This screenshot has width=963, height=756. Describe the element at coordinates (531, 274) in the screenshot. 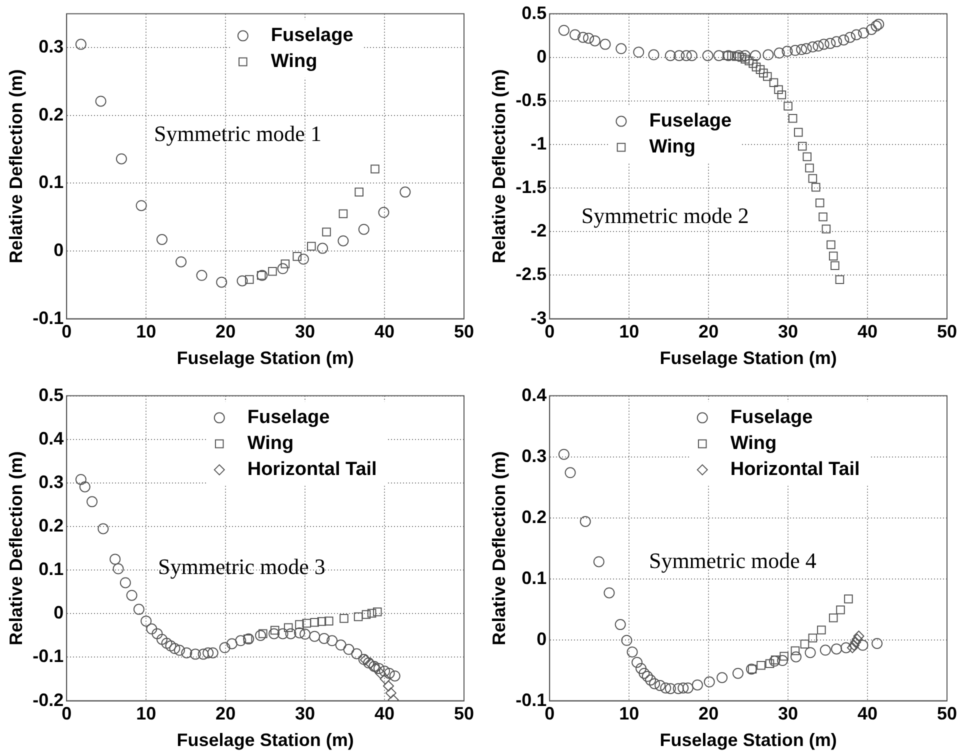

I see `y-tick-label: -2.5` at that location.